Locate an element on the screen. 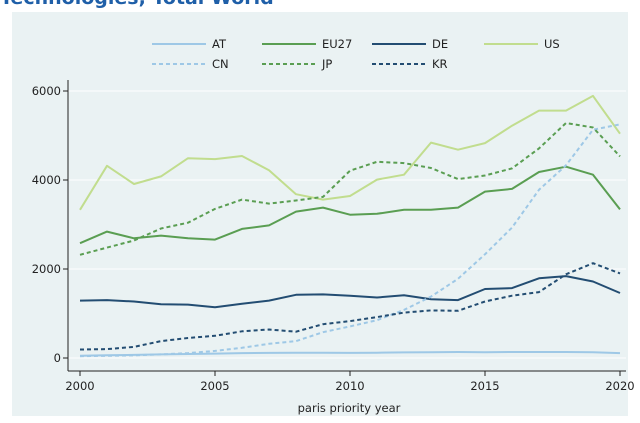  x-tick-label: 2005 is located at coordinates (214, 386).